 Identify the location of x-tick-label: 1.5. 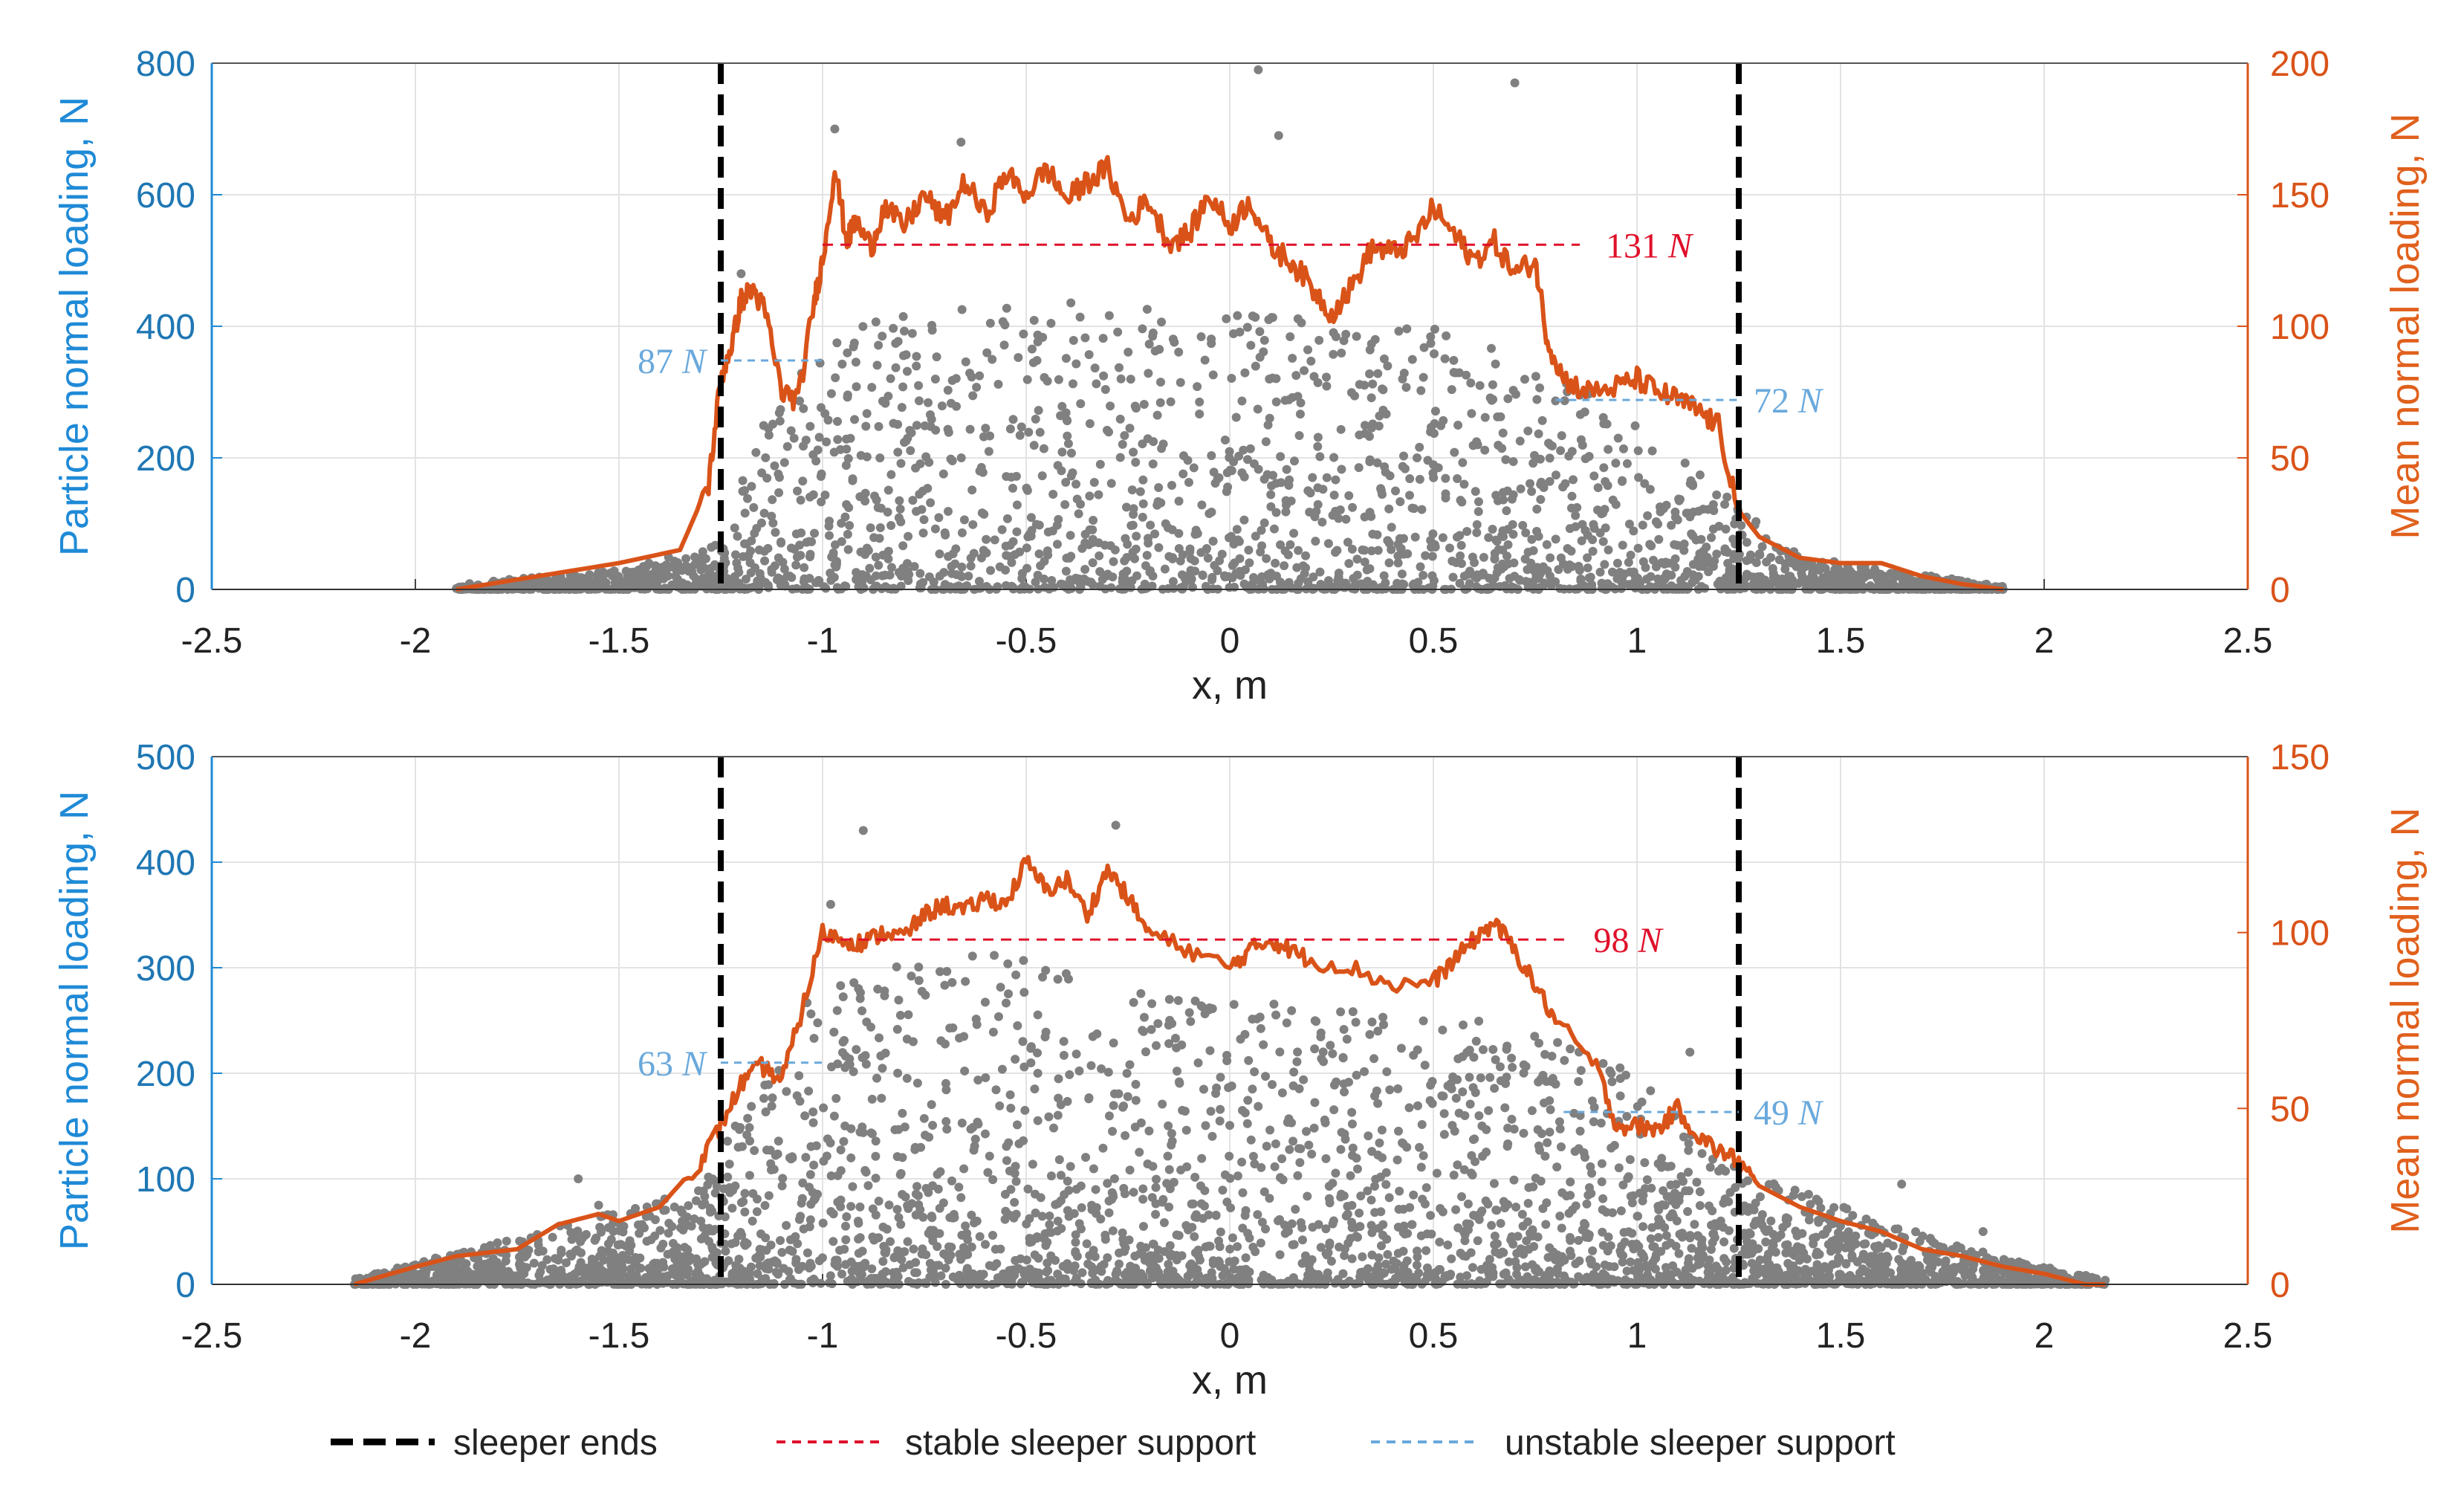
(1841, 641).